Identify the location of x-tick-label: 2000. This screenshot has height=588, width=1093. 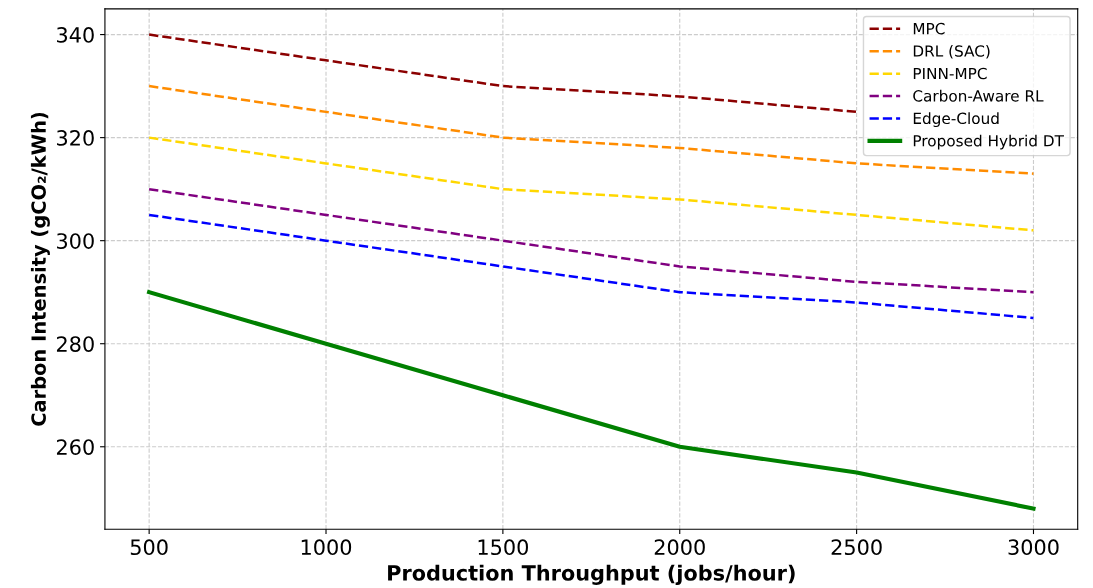
(679, 547).